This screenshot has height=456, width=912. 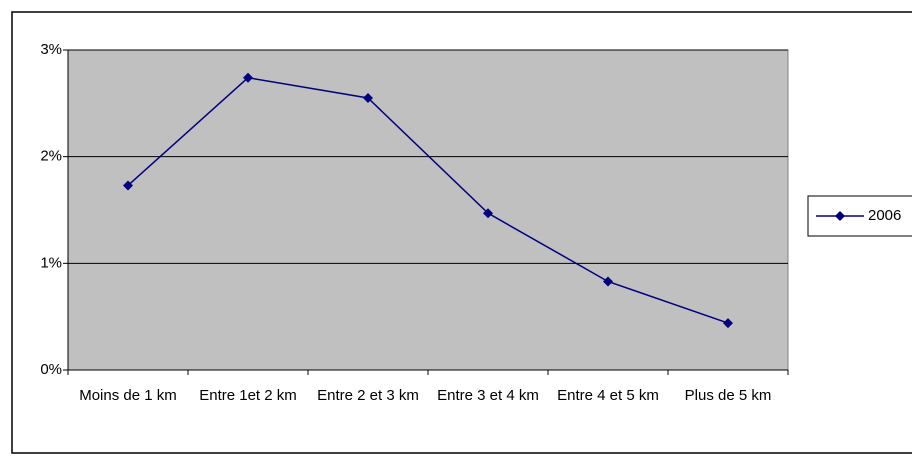 I want to click on legend-label: 2006, so click(x=884, y=215).